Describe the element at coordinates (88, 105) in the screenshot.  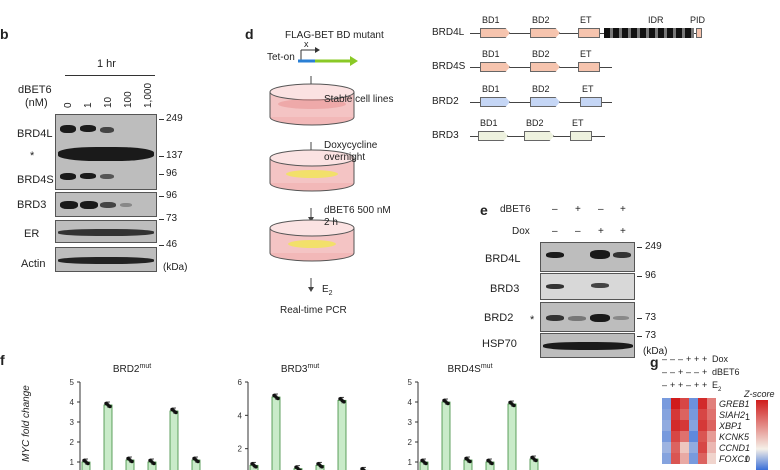
I see `dose-label: 1` at that location.